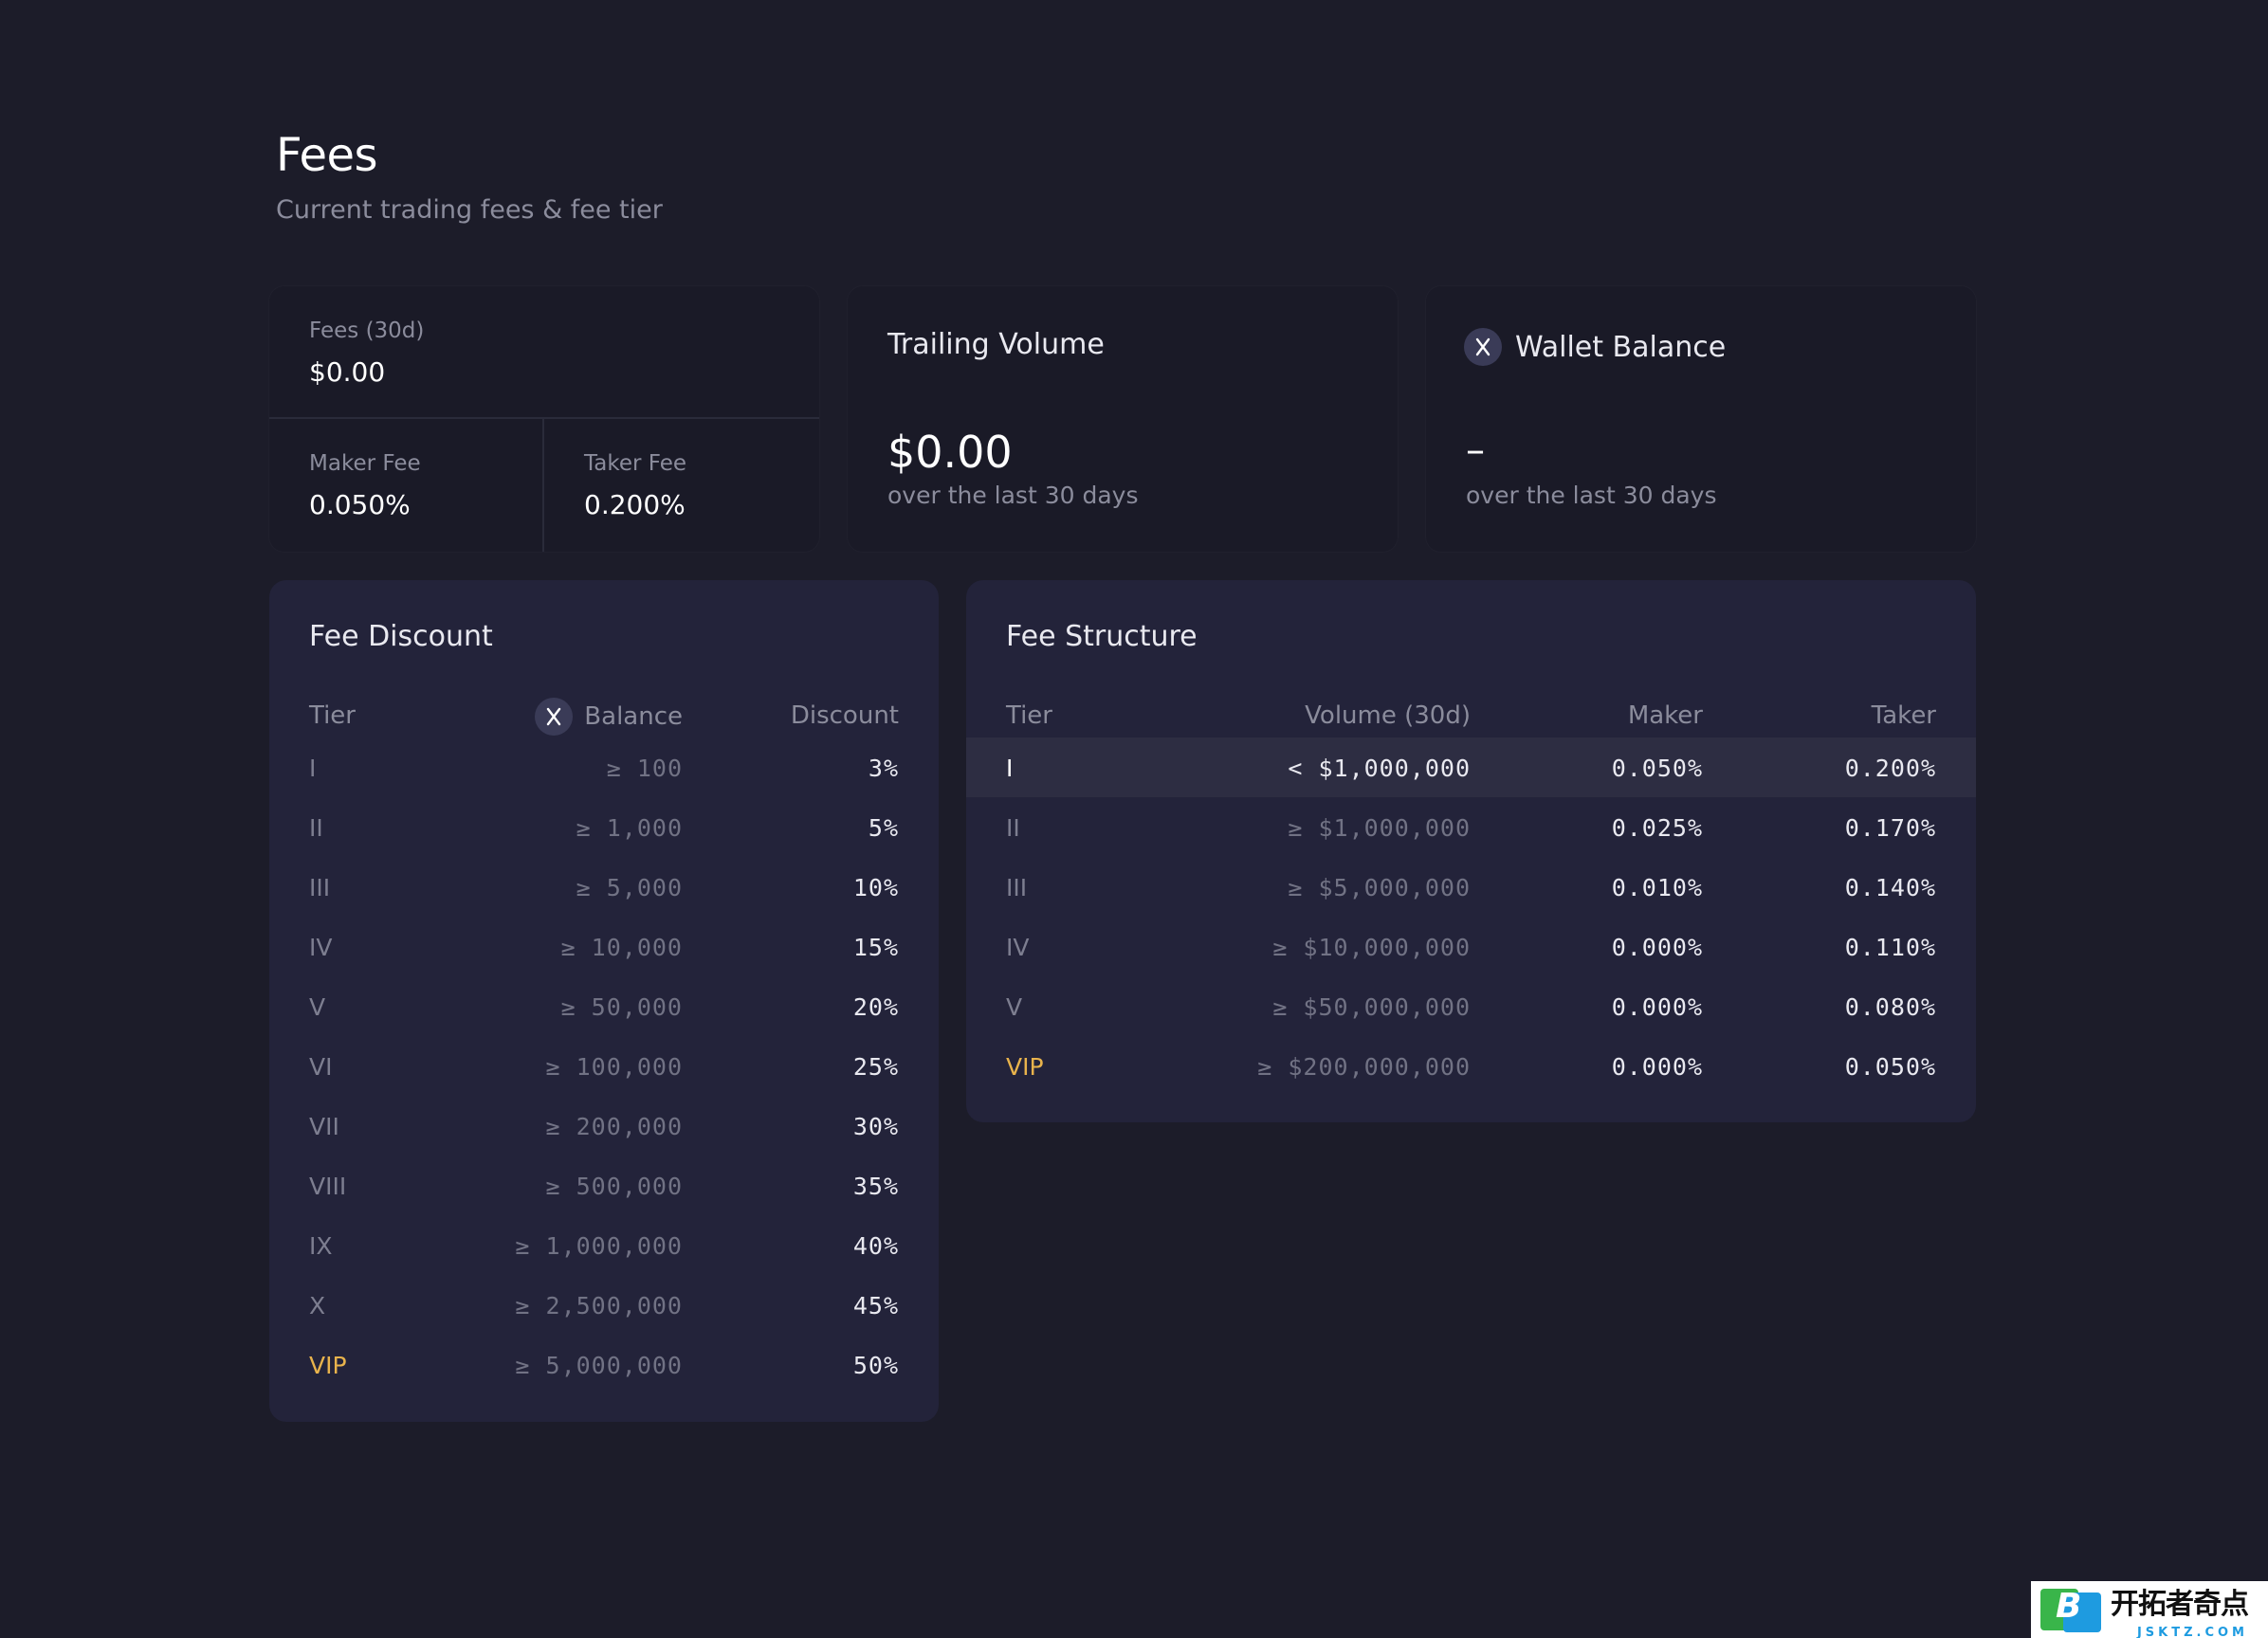 This screenshot has width=2268, height=1638. Describe the element at coordinates (1380, 887) in the screenshot. I see `volume-cell: ≥ $5,000,000` at that location.